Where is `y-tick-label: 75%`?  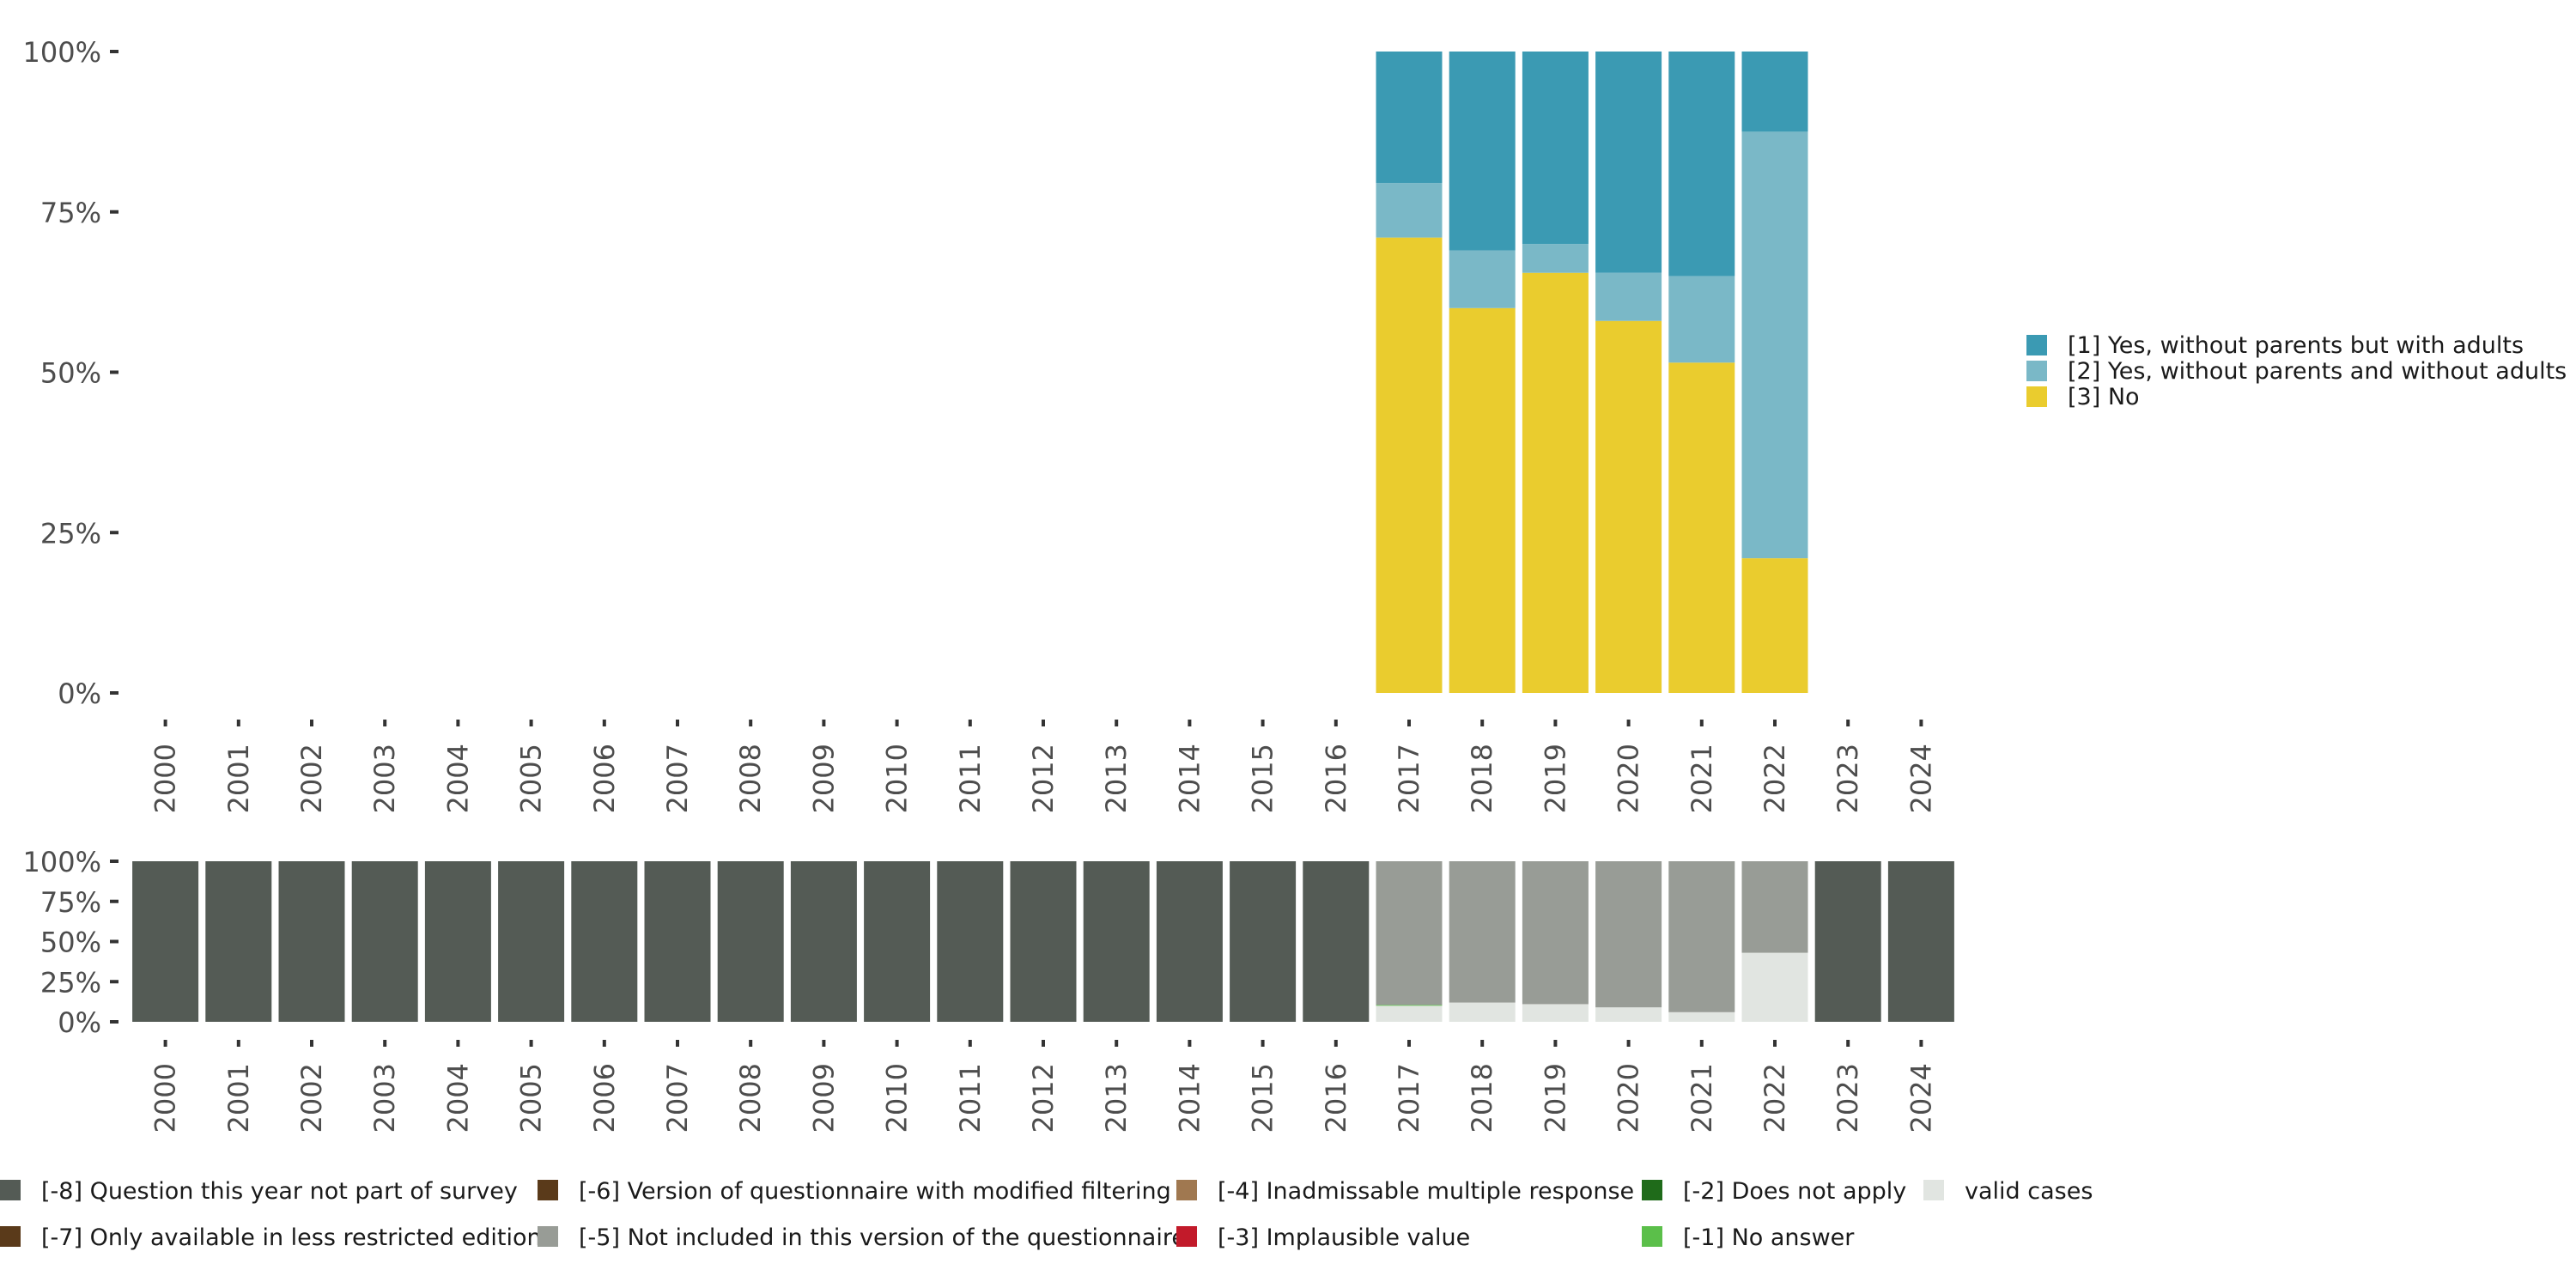 y-tick-label: 75% is located at coordinates (70, 903).